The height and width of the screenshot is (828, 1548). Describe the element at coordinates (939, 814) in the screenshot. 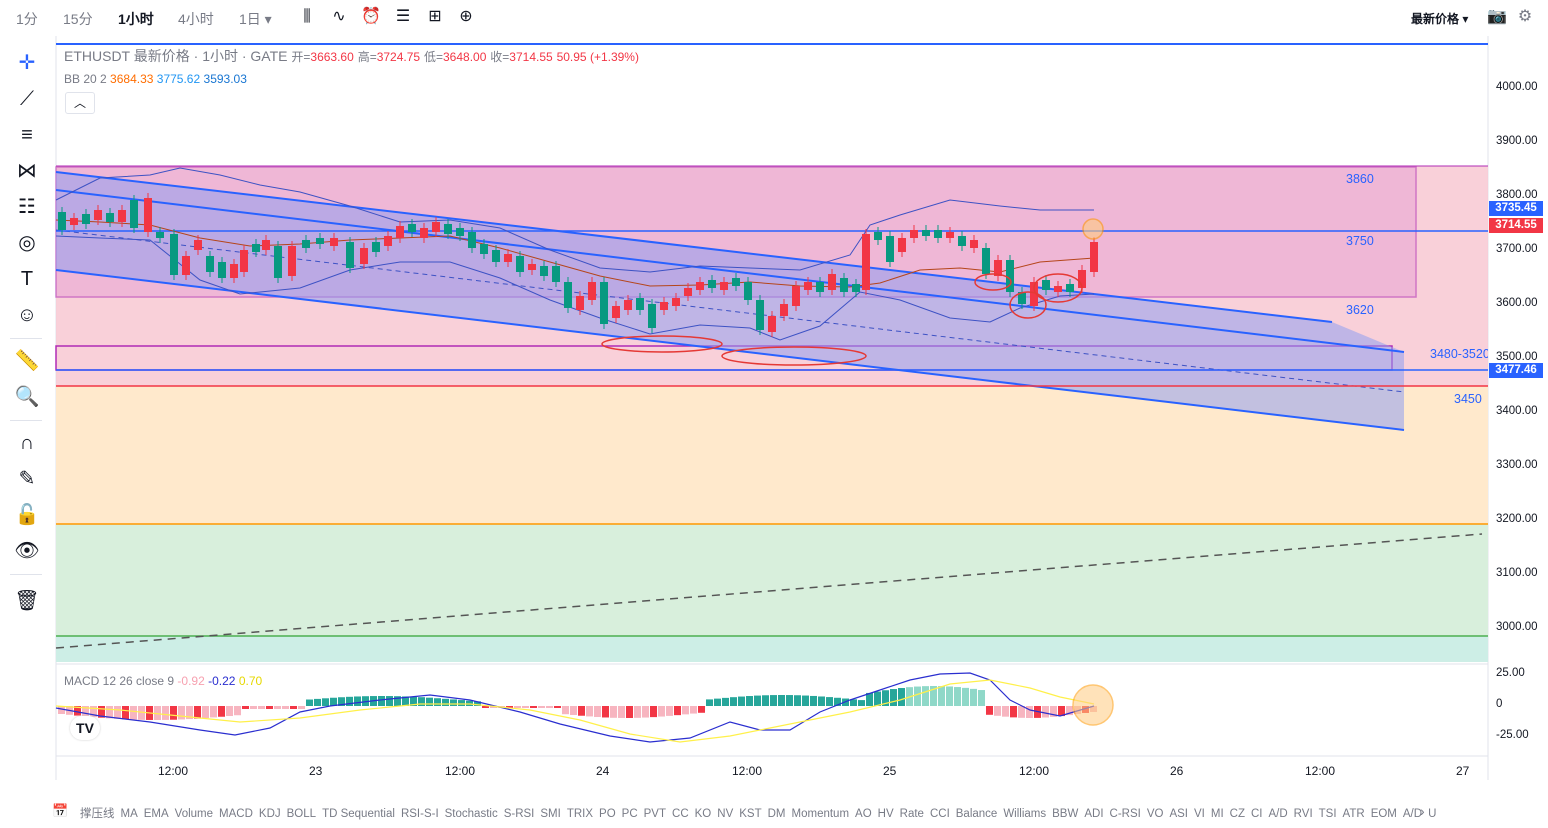

I see `indicator-item: CCI` at that location.